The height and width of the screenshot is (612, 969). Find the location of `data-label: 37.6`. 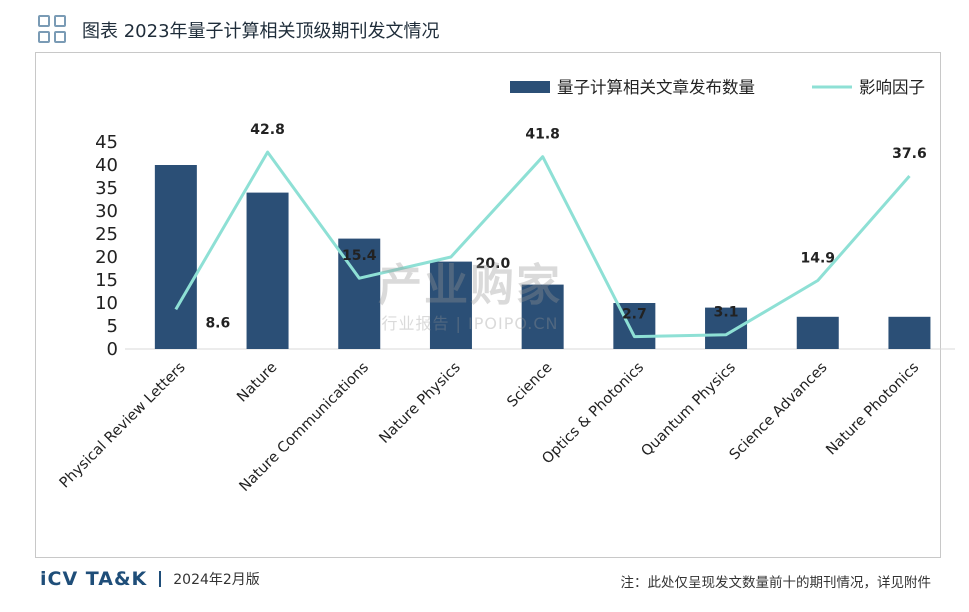

data-label: 37.6 is located at coordinates (909, 154).